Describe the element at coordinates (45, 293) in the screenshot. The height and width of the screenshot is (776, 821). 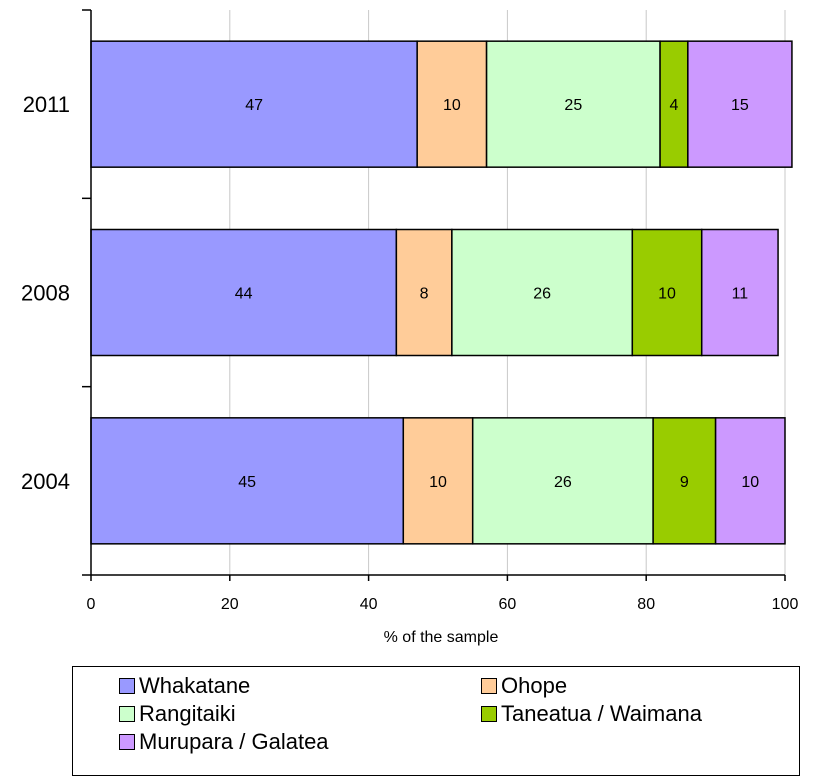
I see `y-tick-label: 2008` at that location.